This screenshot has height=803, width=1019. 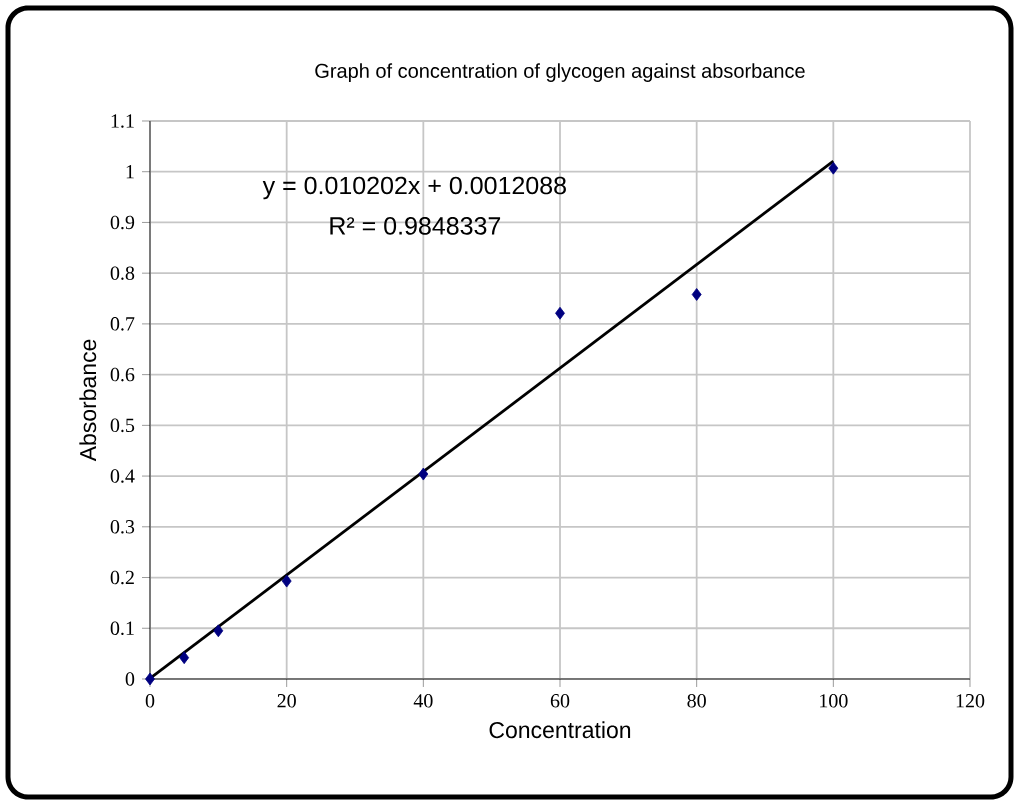 I want to click on y-tick-label: 0, so click(x=130, y=679).